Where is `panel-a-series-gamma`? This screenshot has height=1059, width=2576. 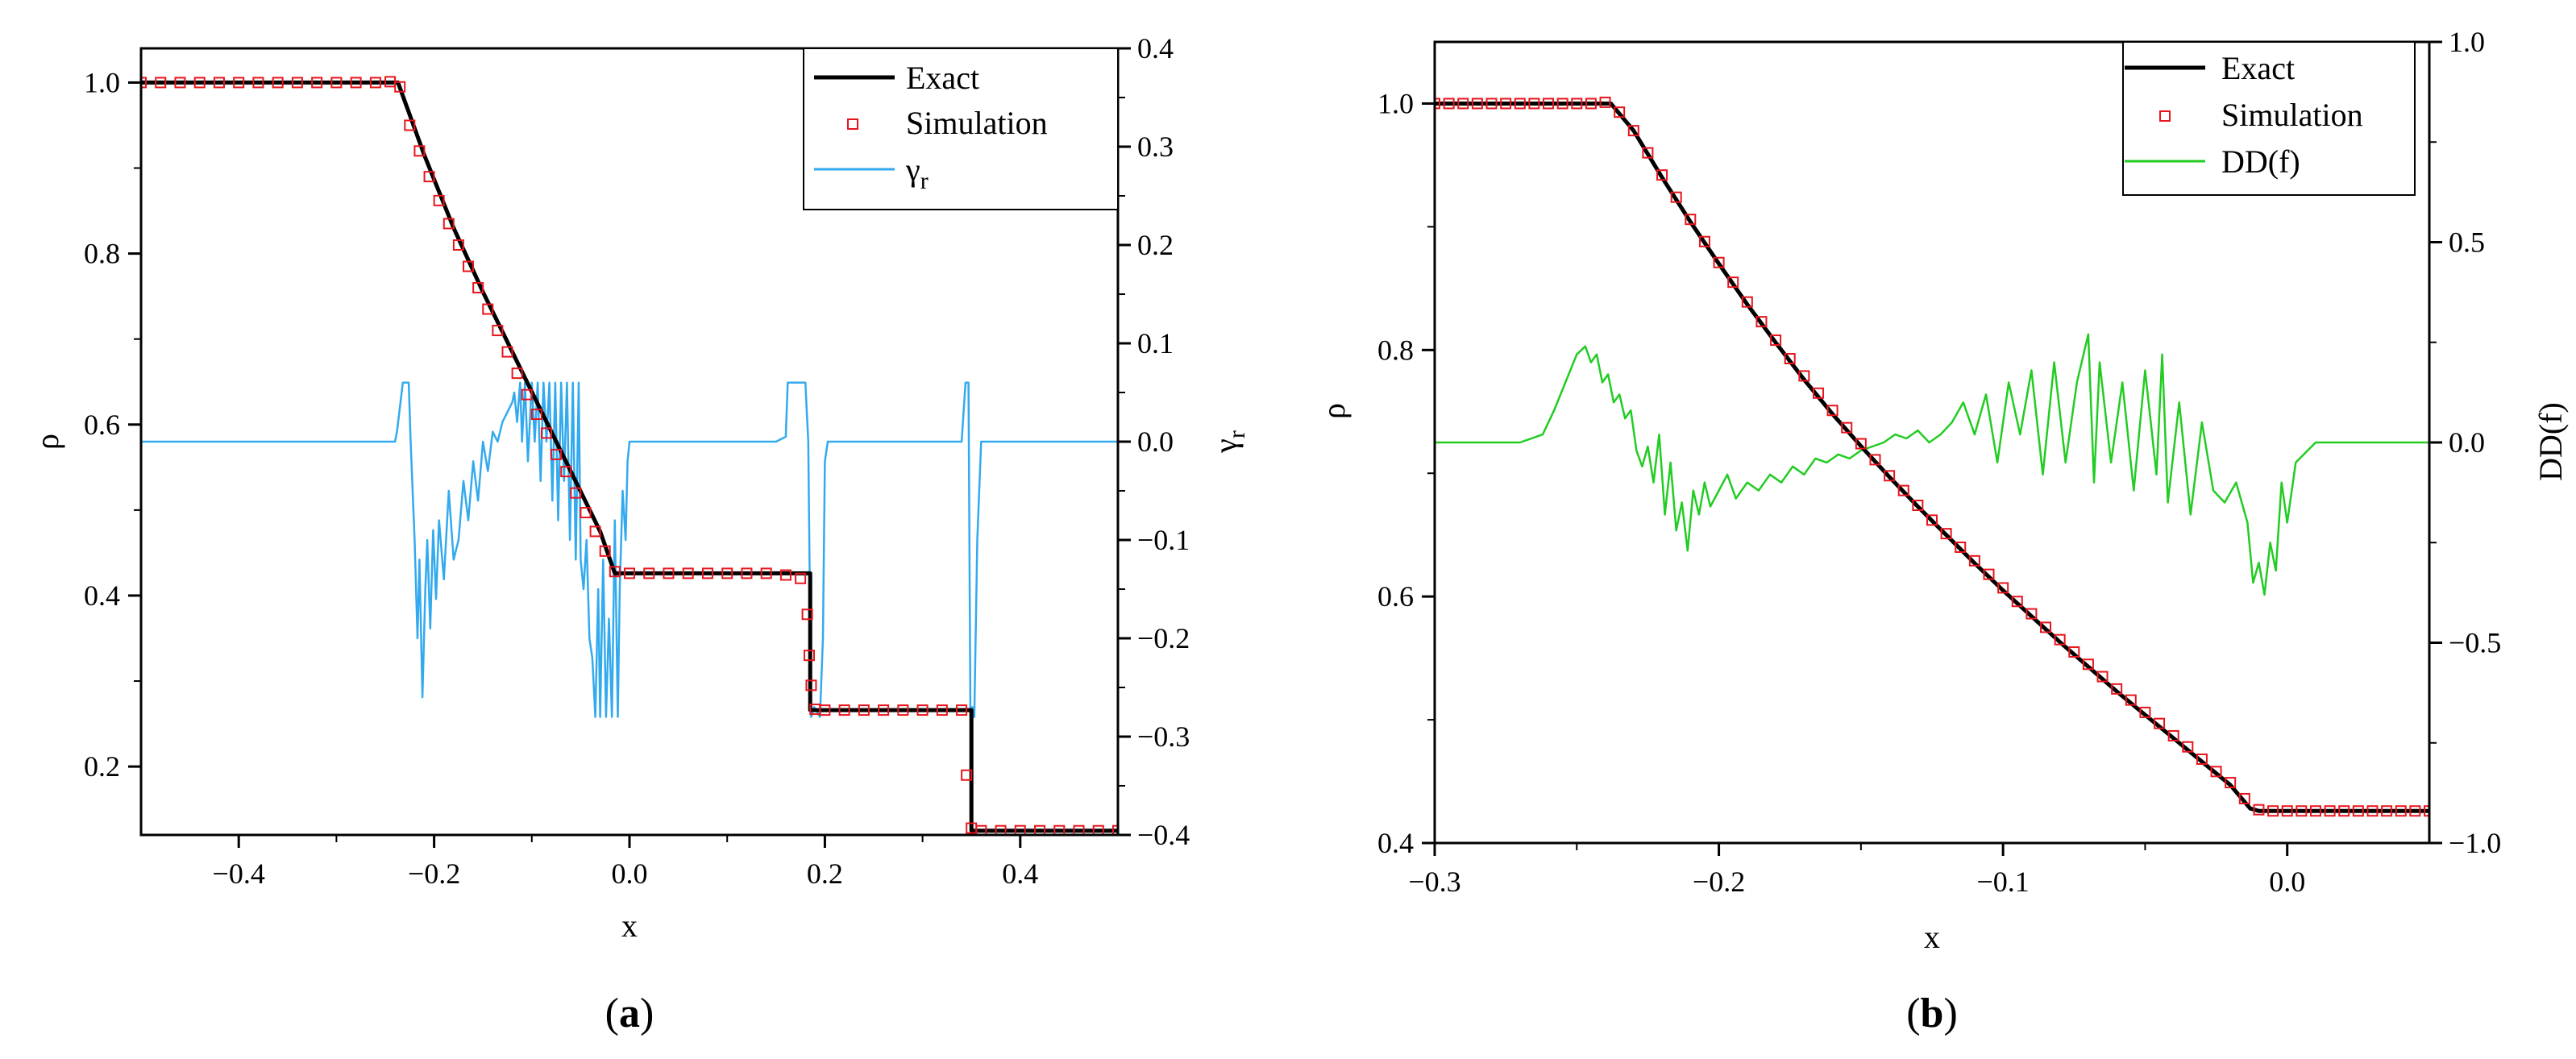 panel-a-series-gamma is located at coordinates (629, 549).